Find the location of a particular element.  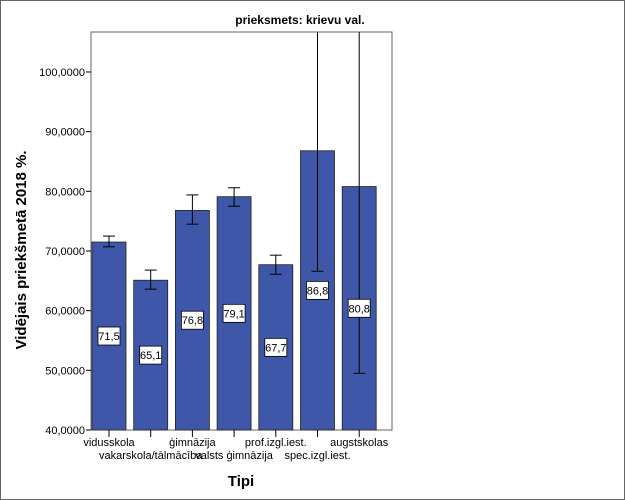

y-tick-label: 40,0000 is located at coordinates (65, 431).